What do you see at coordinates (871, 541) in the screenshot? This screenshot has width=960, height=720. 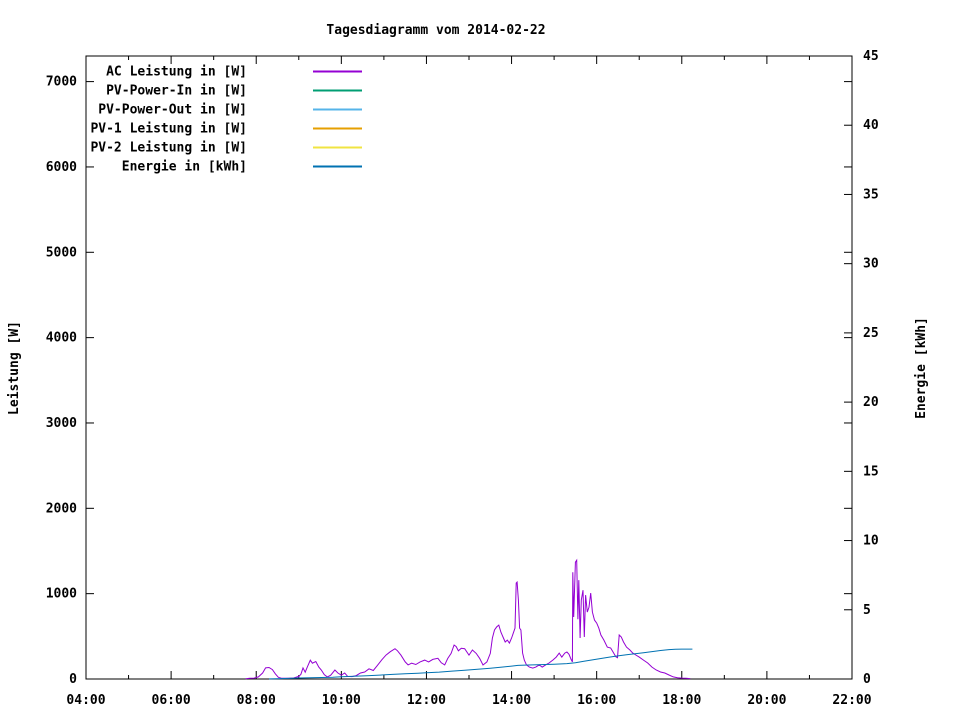 I see `svg-text: 10` at bounding box center [871, 541].